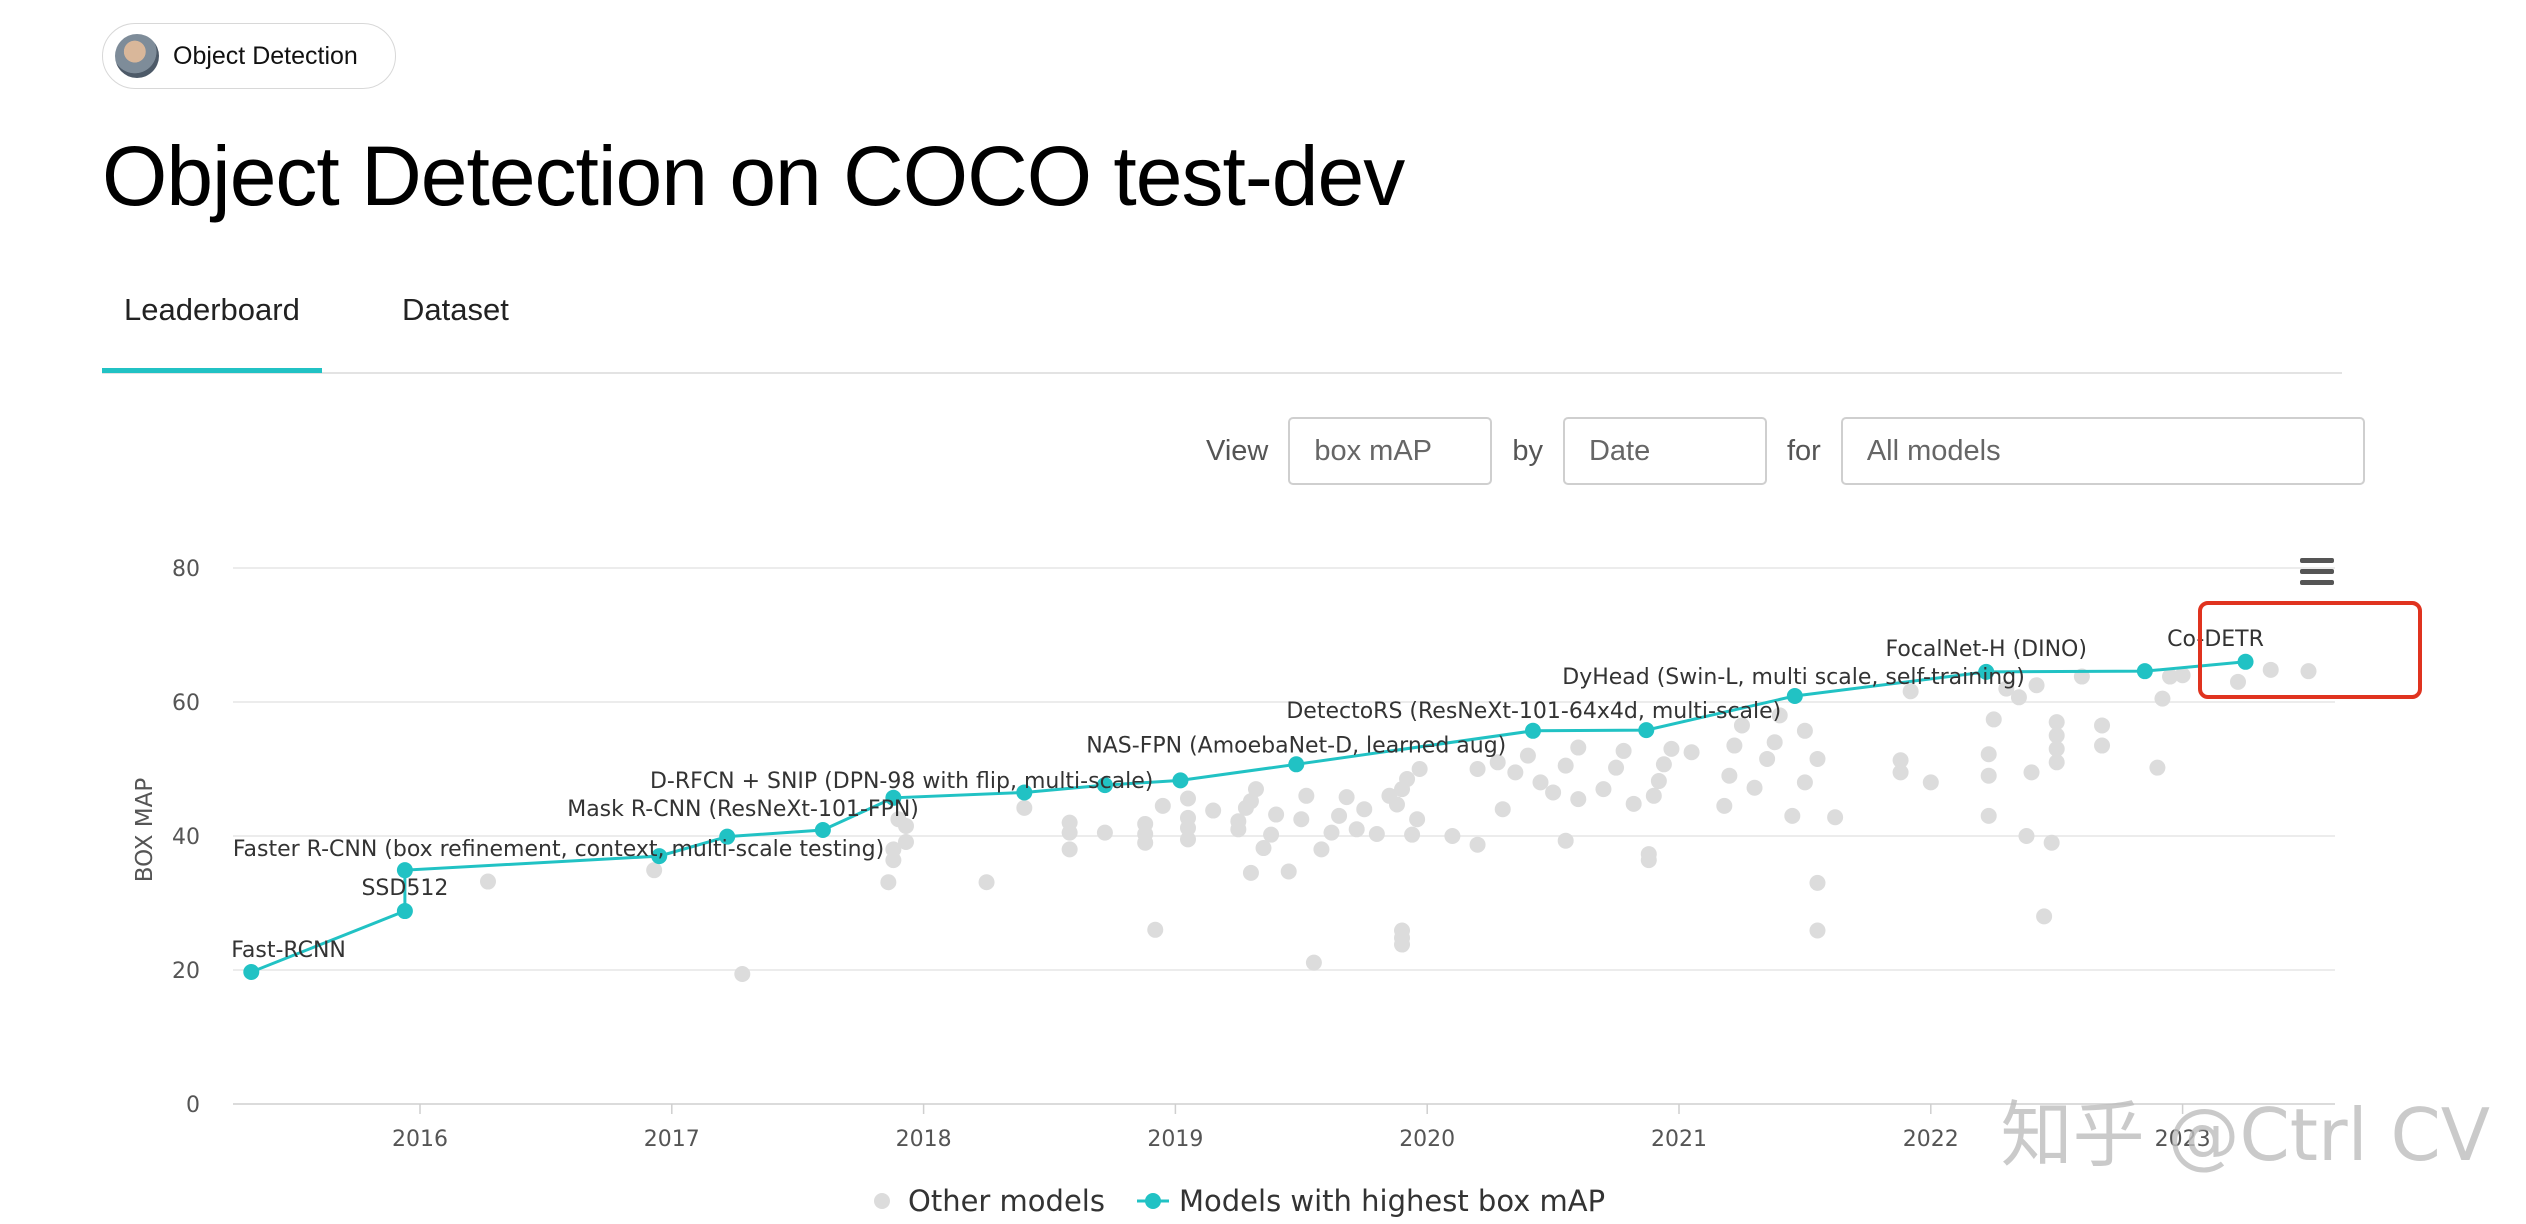 The width and height of the screenshot is (2526, 1224). I want to click on watermark: 知乎 @Ctrl CV, so click(2245, 1135).